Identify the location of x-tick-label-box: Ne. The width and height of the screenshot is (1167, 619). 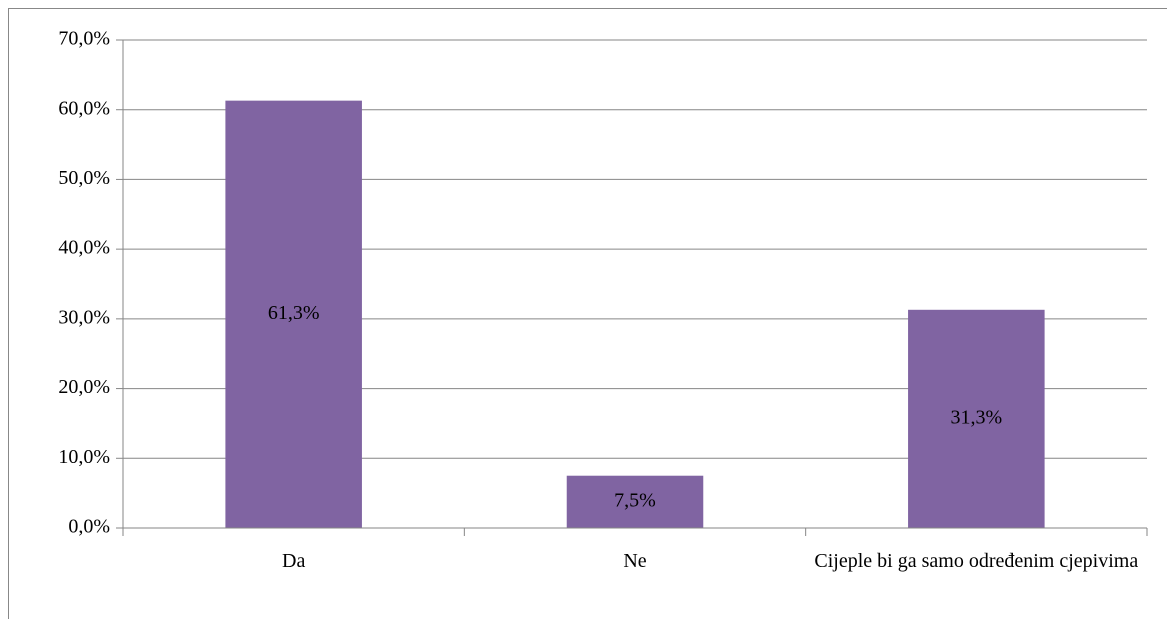
(635, 561).